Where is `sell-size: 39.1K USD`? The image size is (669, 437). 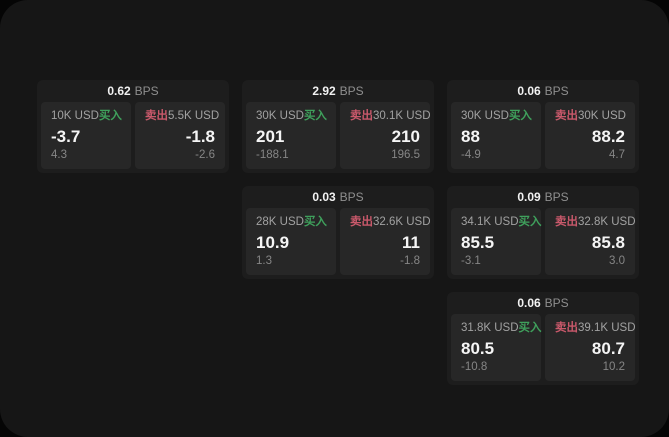
sell-size: 39.1K USD is located at coordinates (607, 328).